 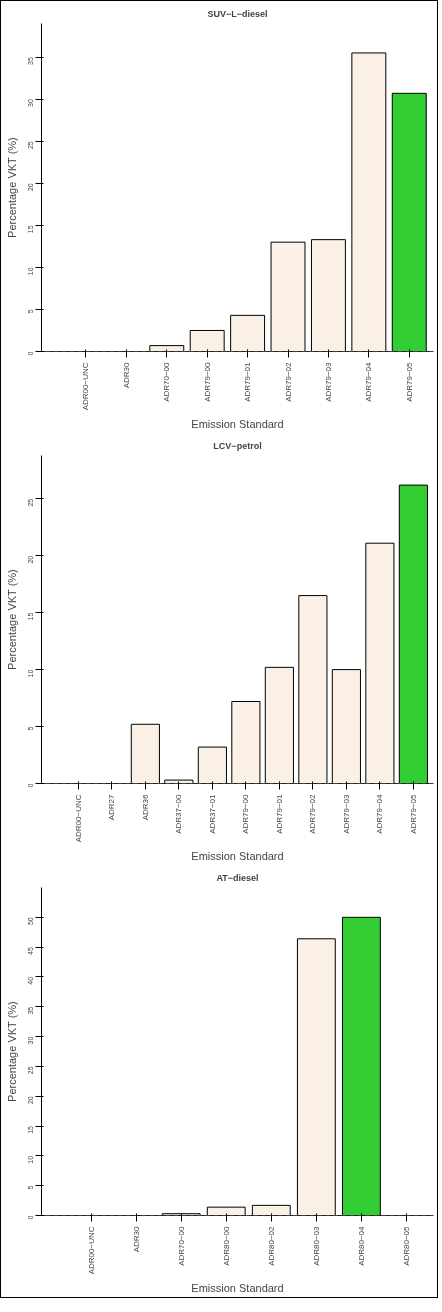 What do you see at coordinates (237, 445) in the screenshot?
I see `chart-title: LCV−petrol` at bounding box center [237, 445].